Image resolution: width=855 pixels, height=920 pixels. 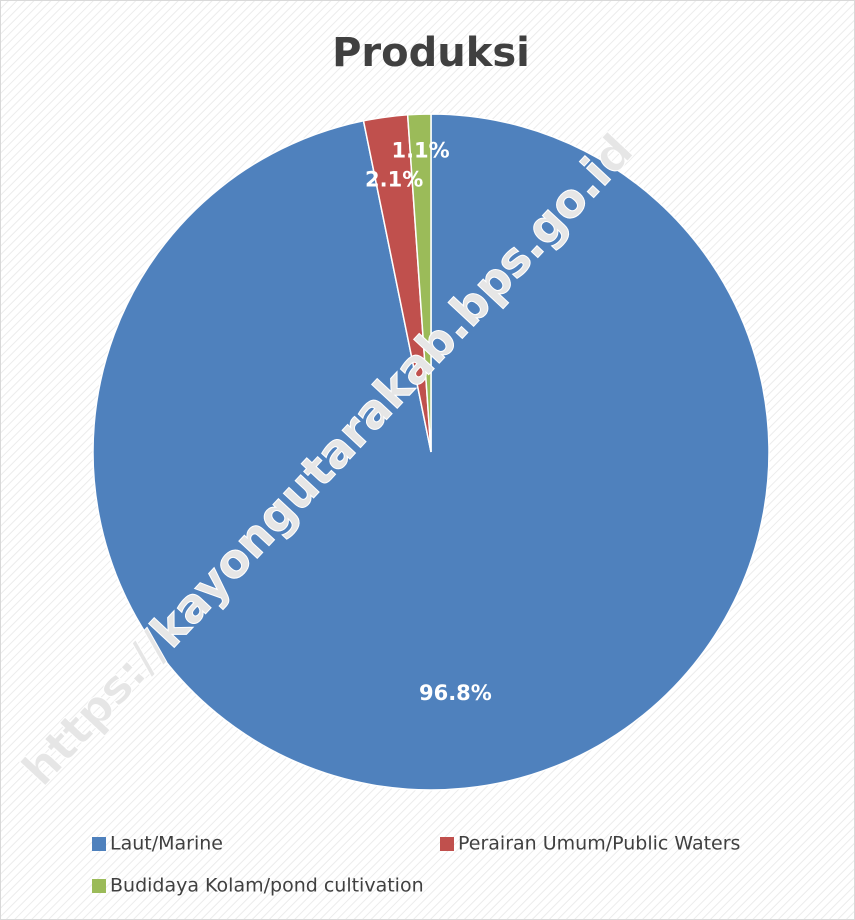 I want to click on value-label: 2.1%, so click(x=394, y=180).